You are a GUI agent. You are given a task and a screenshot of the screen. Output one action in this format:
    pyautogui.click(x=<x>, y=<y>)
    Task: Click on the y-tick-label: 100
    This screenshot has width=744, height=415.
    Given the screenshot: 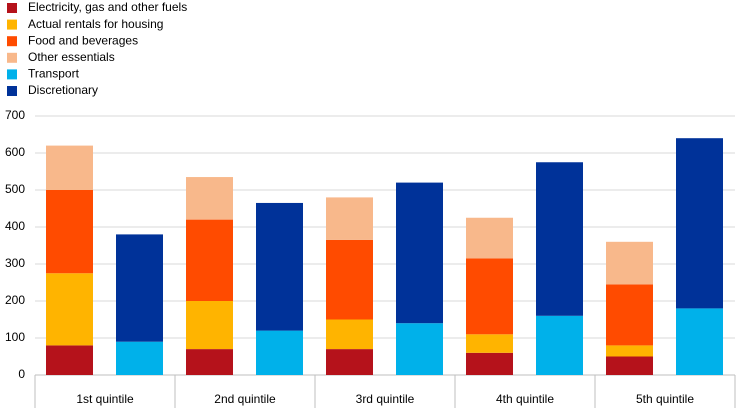 What is the action you would take?
    pyautogui.click(x=15, y=337)
    